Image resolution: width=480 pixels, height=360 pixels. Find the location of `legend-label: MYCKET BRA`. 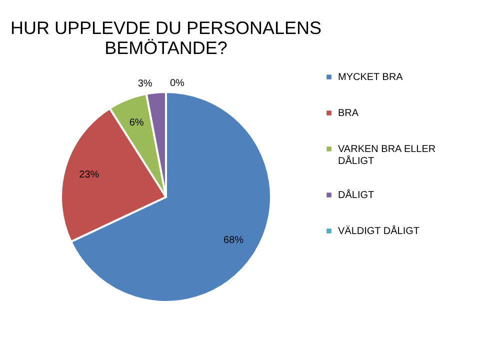

legend-label: MYCKET BRA is located at coordinates (371, 77).